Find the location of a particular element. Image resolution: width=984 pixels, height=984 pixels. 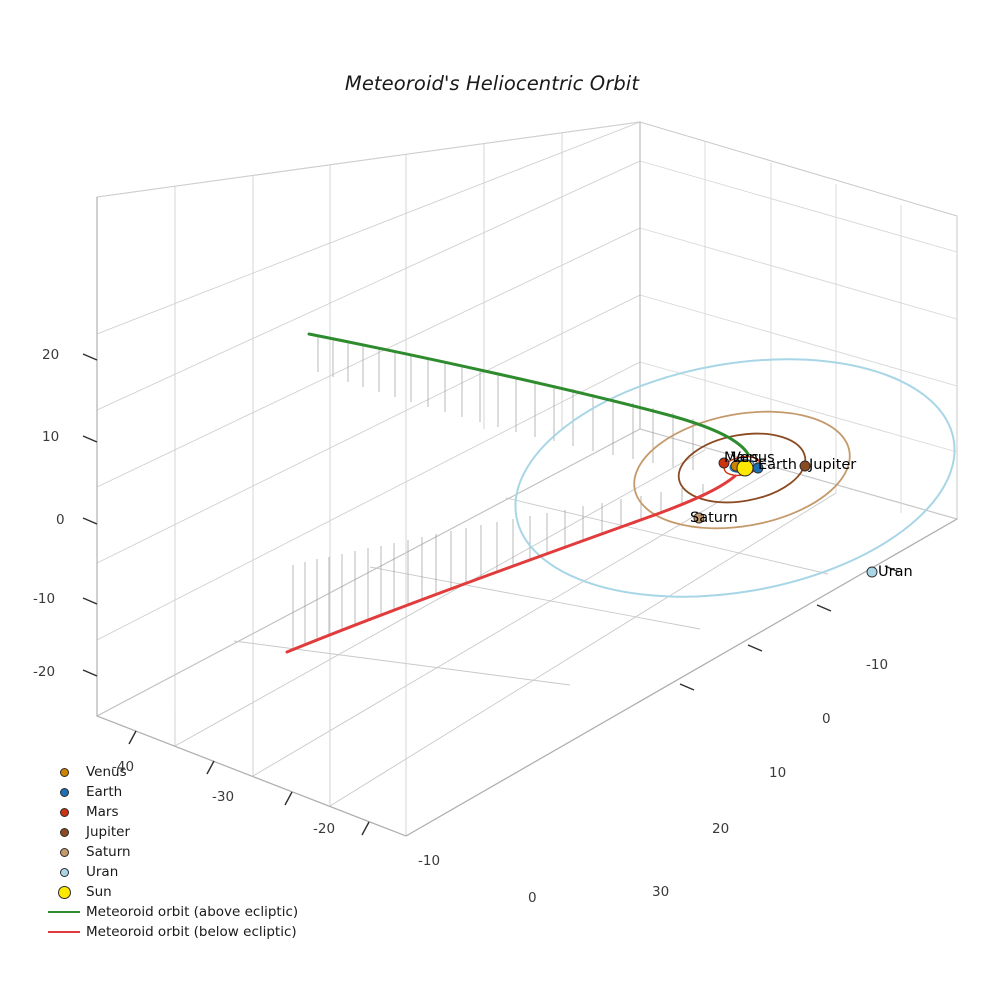

legend-label: Earth is located at coordinates (104, 792).